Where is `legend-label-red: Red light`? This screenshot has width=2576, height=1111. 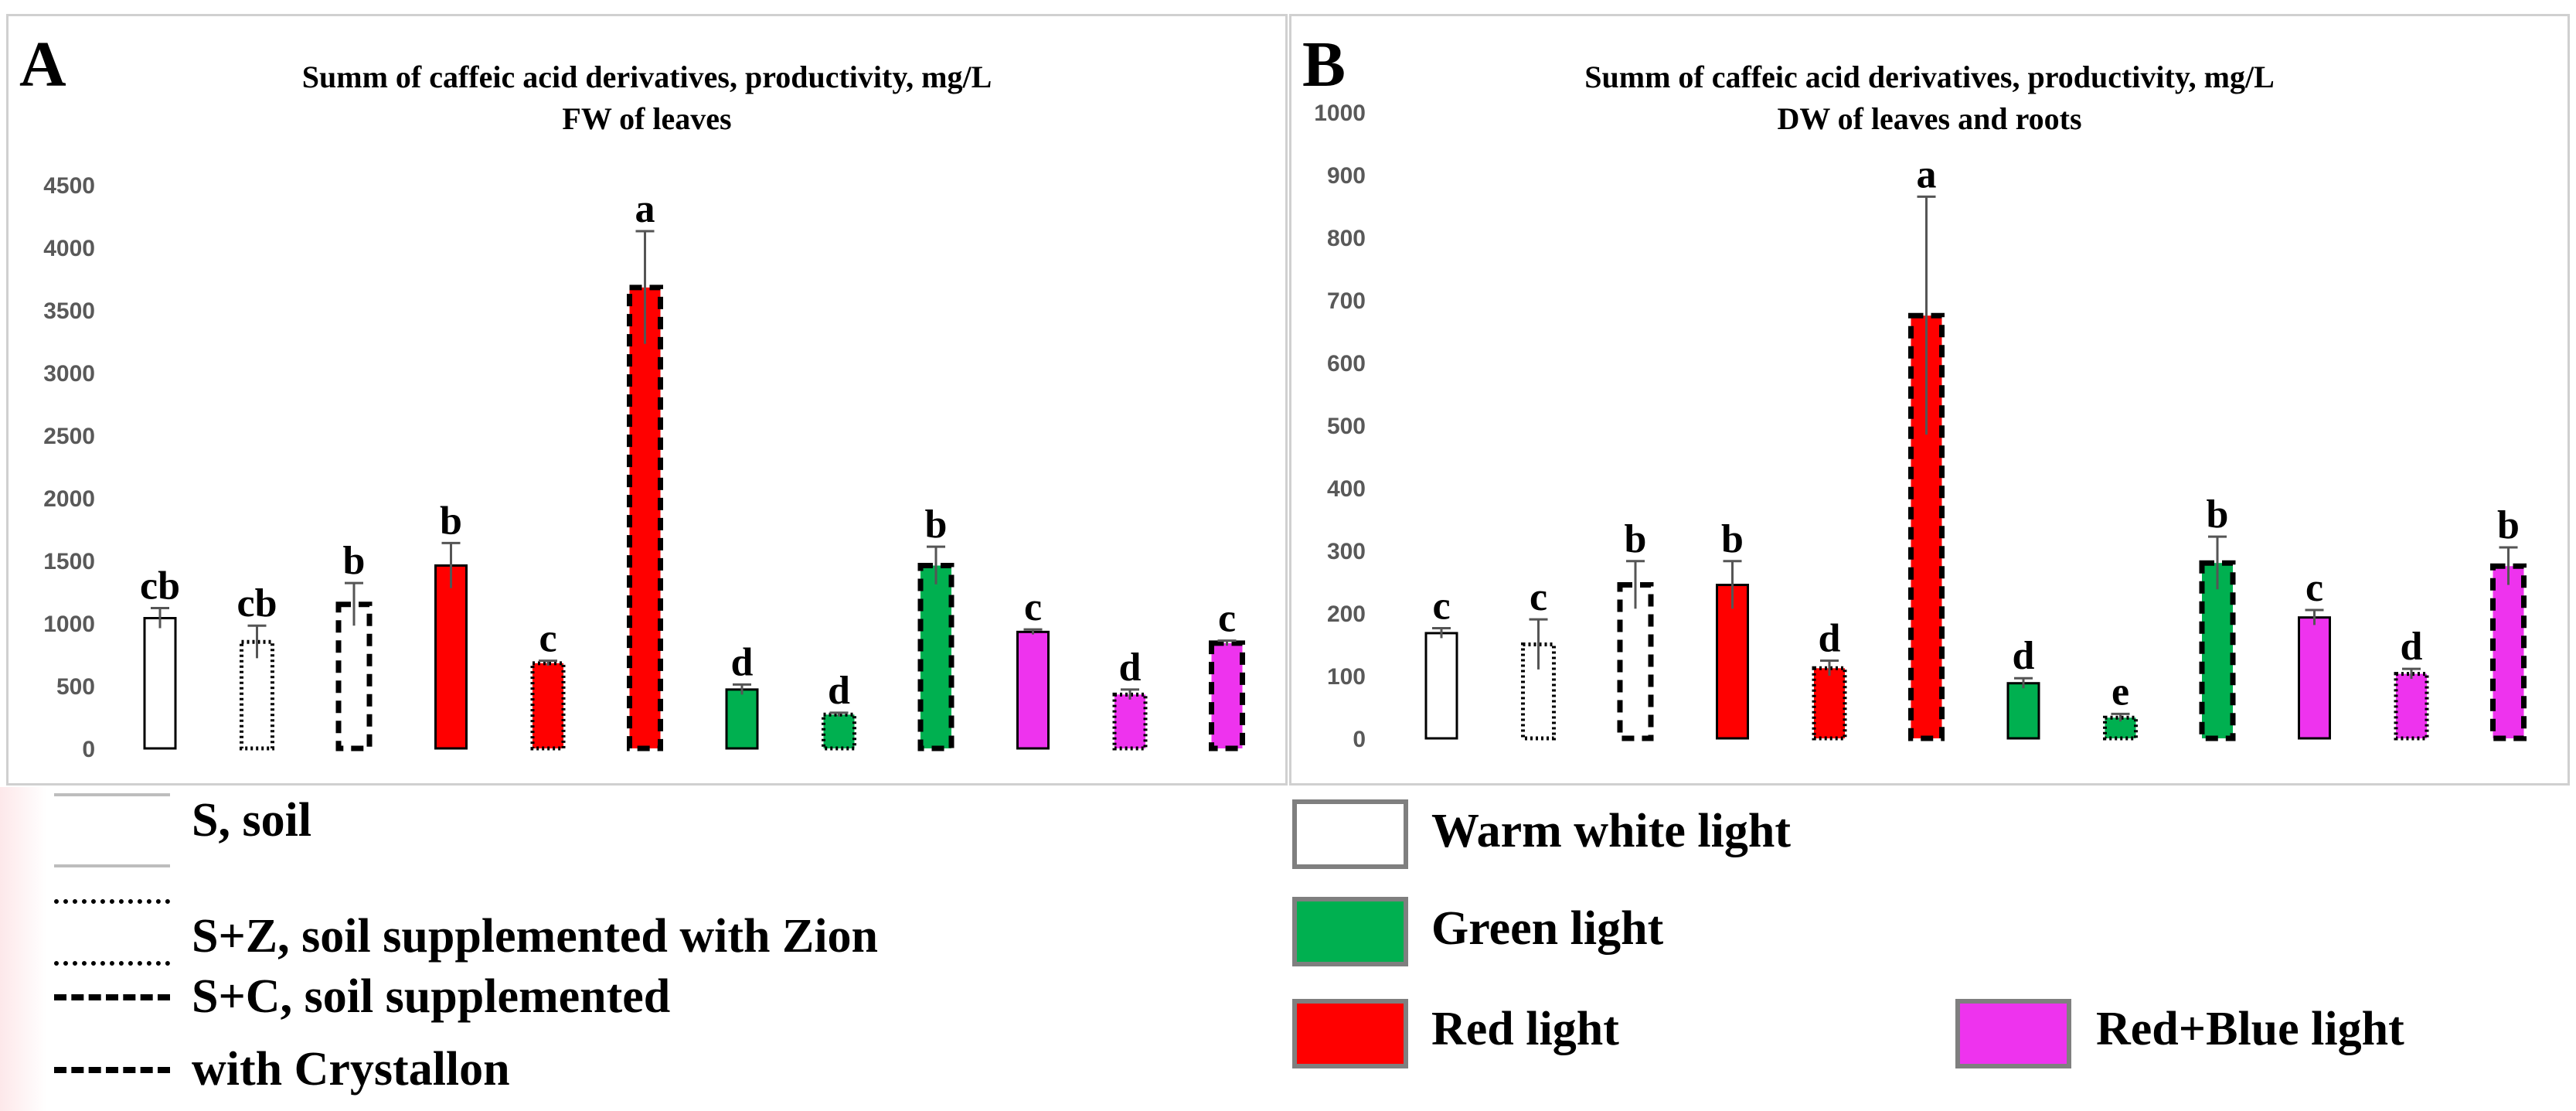
legend-label-red: Red light is located at coordinates (1525, 1029).